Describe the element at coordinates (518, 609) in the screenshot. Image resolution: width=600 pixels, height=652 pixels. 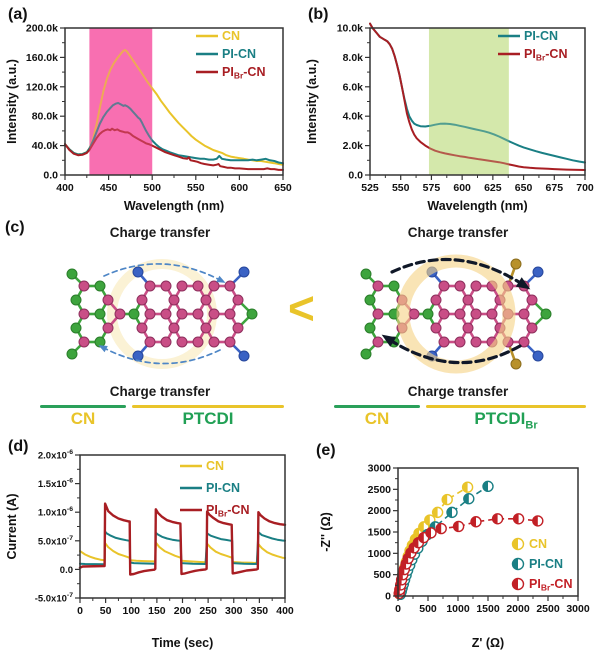
I see `svg-text: 2000` at that location.